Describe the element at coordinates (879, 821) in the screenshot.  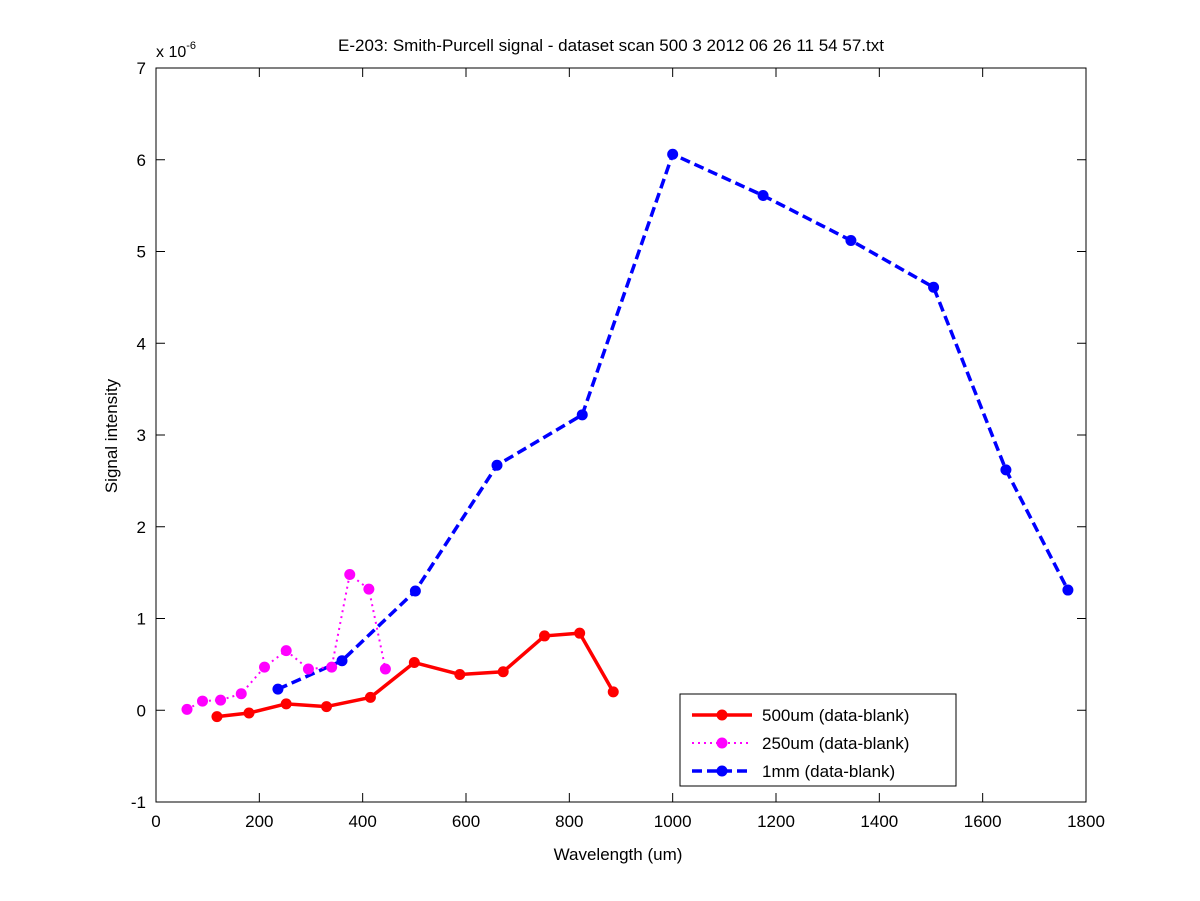
I see `x-tick-label: 1400` at that location.